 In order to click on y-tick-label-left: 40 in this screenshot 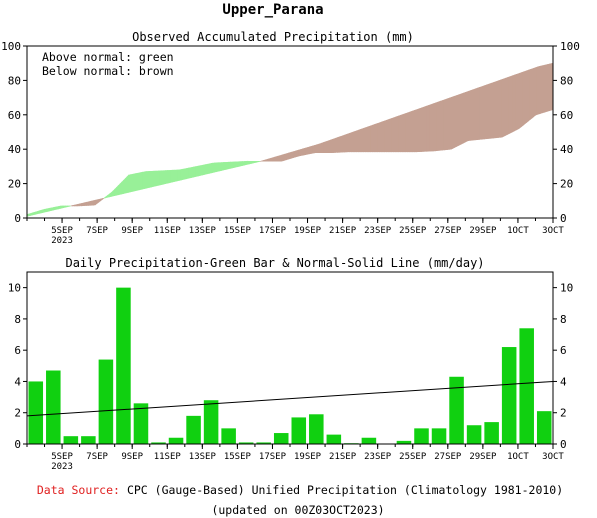, I will do `click(14, 149)`.